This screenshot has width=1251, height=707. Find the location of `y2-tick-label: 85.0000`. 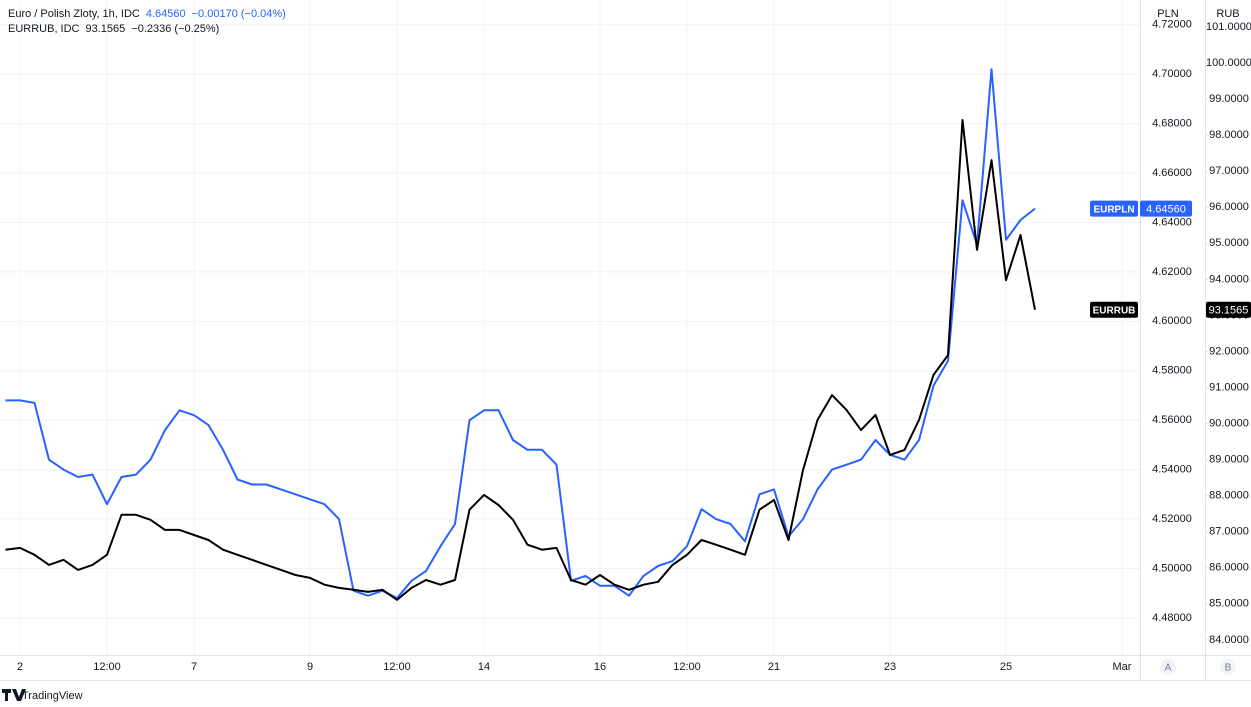

y2-tick-label: 85.0000 is located at coordinates (1229, 604).